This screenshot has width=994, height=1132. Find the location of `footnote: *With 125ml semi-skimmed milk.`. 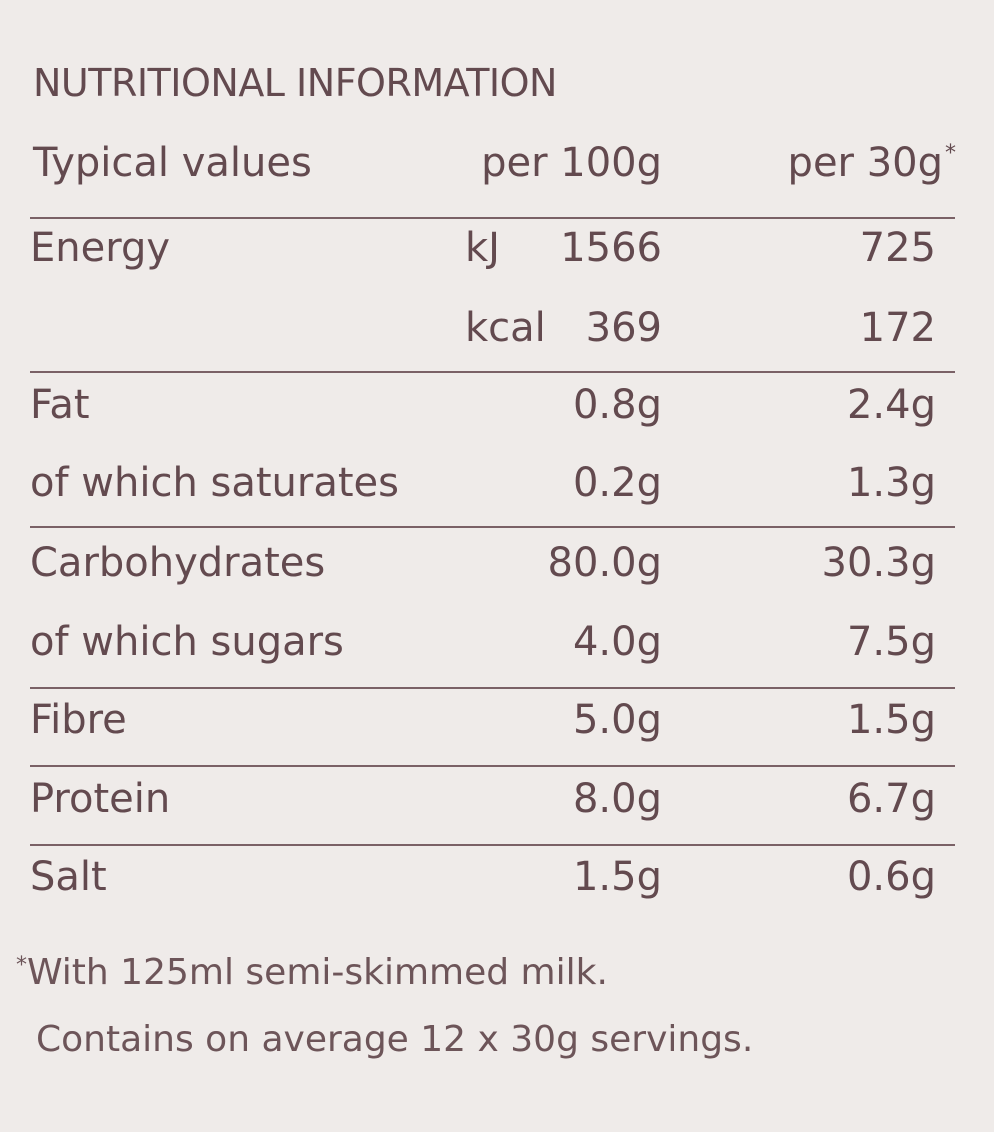

footnote: *With 125ml semi-skimmed milk. is located at coordinates (311, 973).